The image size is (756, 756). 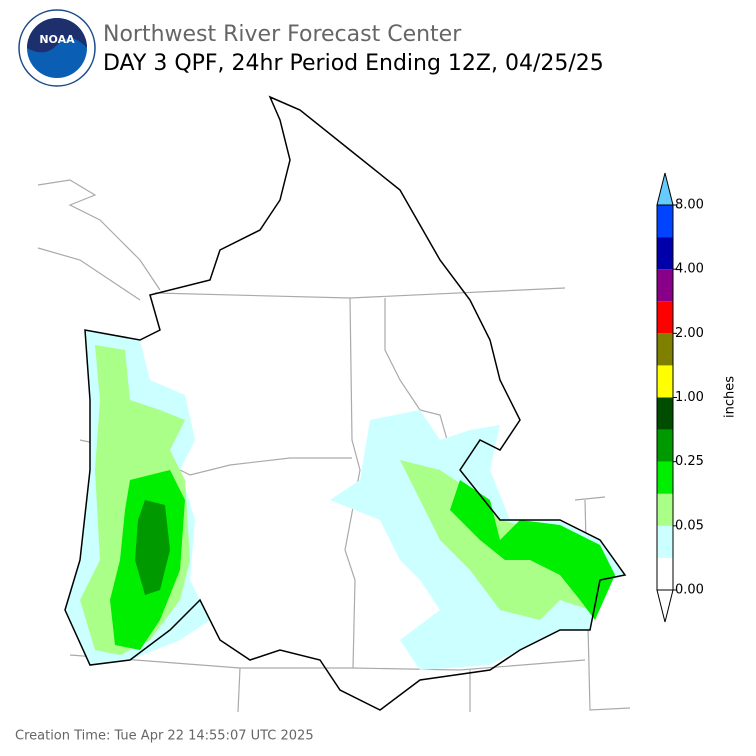 I want to click on colorbar-under, so click(x=665, y=606).